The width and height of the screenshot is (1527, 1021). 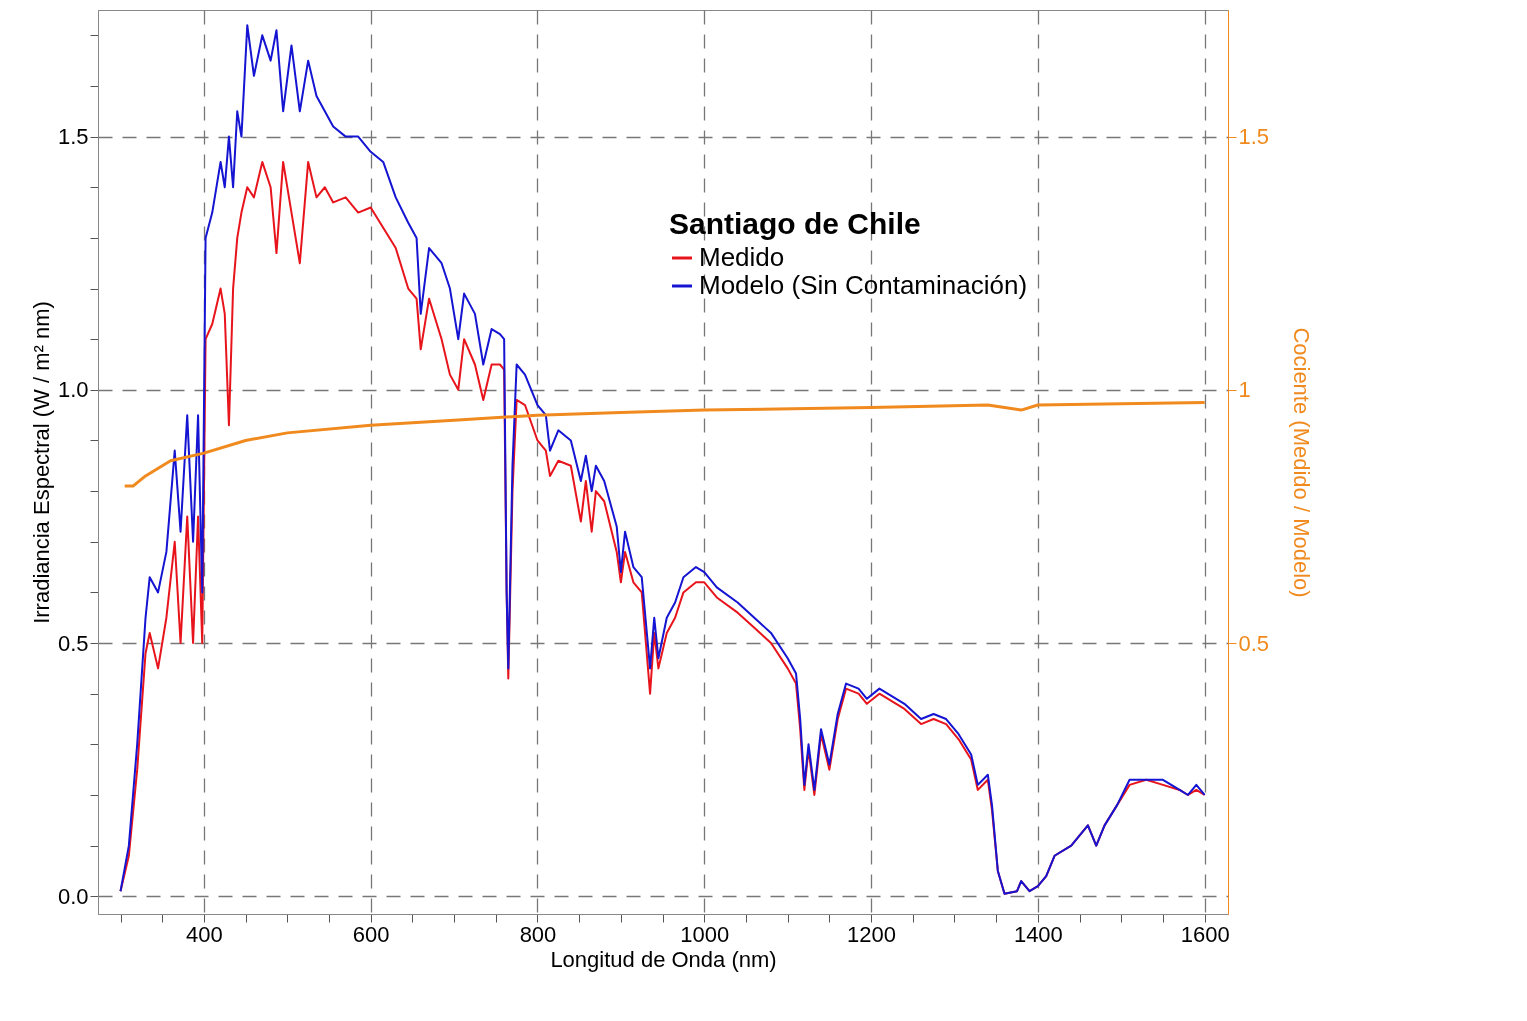 What do you see at coordinates (73, 390) in the screenshot?
I see `y-tick-label: 1.0` at bounding box center [73, 390].